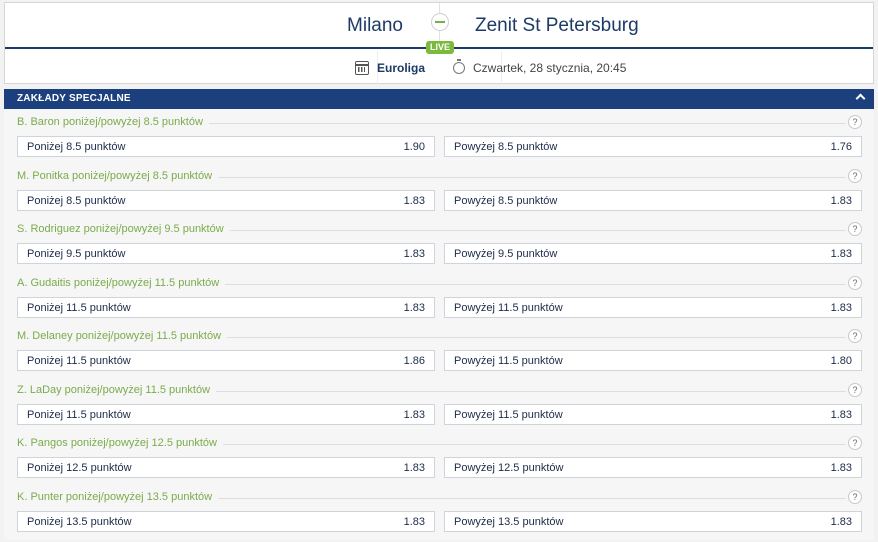 The image size is (878, 542). What do you see at coordinates (459, 66) in the screenshot?
I see `stopwatch-icon` at bounding box center [459, 66].